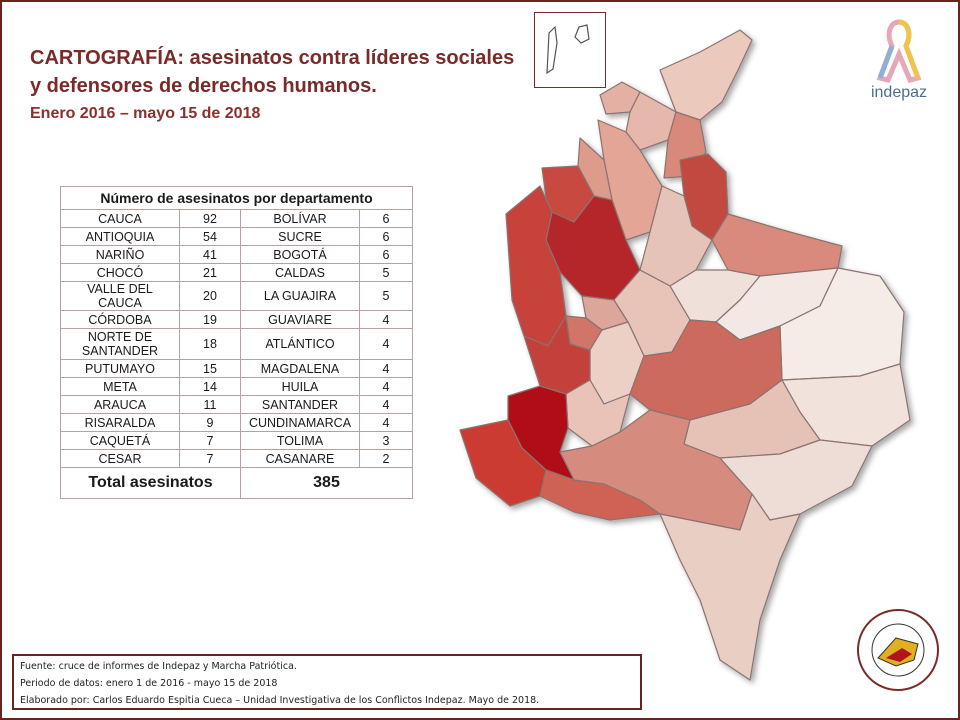 This screenshot has height=720, width=960. I want to click on department-name: NARIÑO, so click(120, 254).